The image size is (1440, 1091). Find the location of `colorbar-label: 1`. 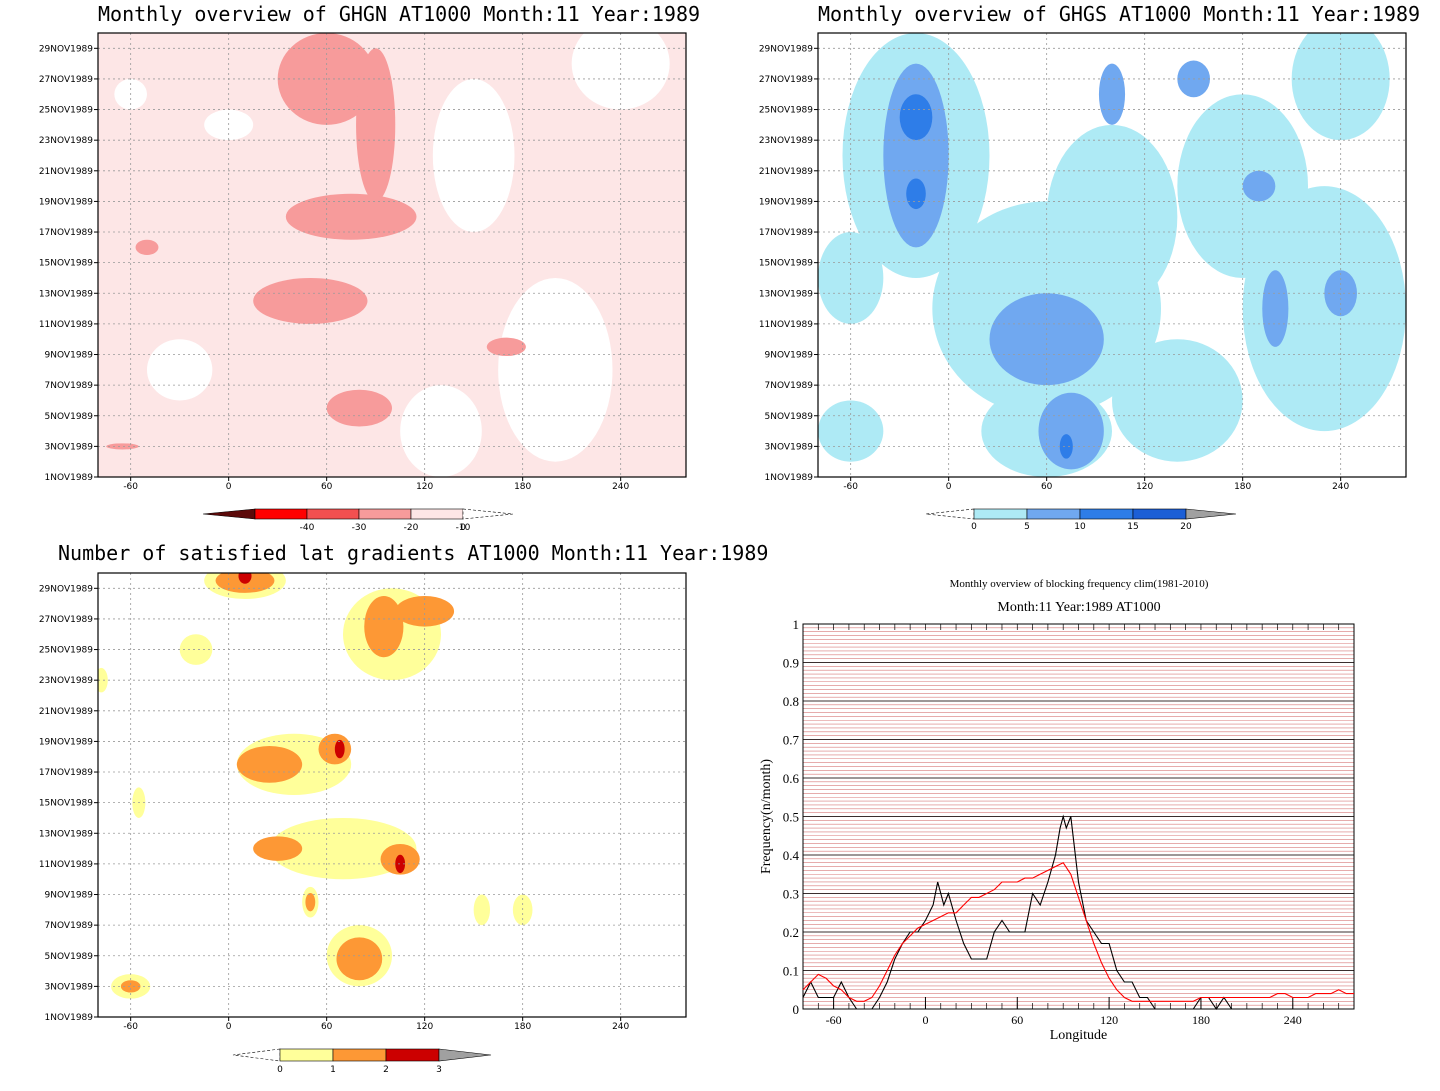

colorbar-label: 1 is located at coordinates (333, 1070).